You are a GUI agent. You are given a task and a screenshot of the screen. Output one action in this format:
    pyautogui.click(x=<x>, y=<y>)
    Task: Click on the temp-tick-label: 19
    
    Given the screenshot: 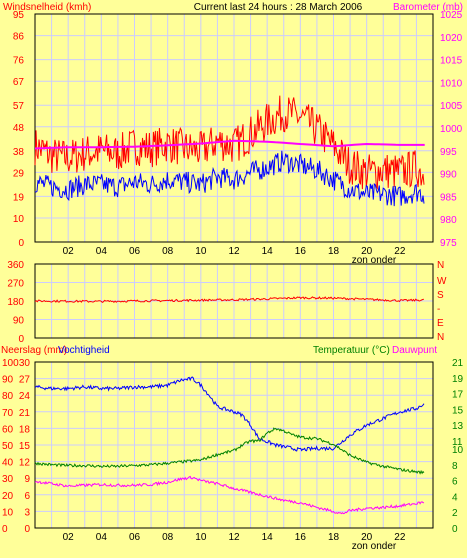 What is the action you would take?
    pyautogui.click(x=458, y=379)
    